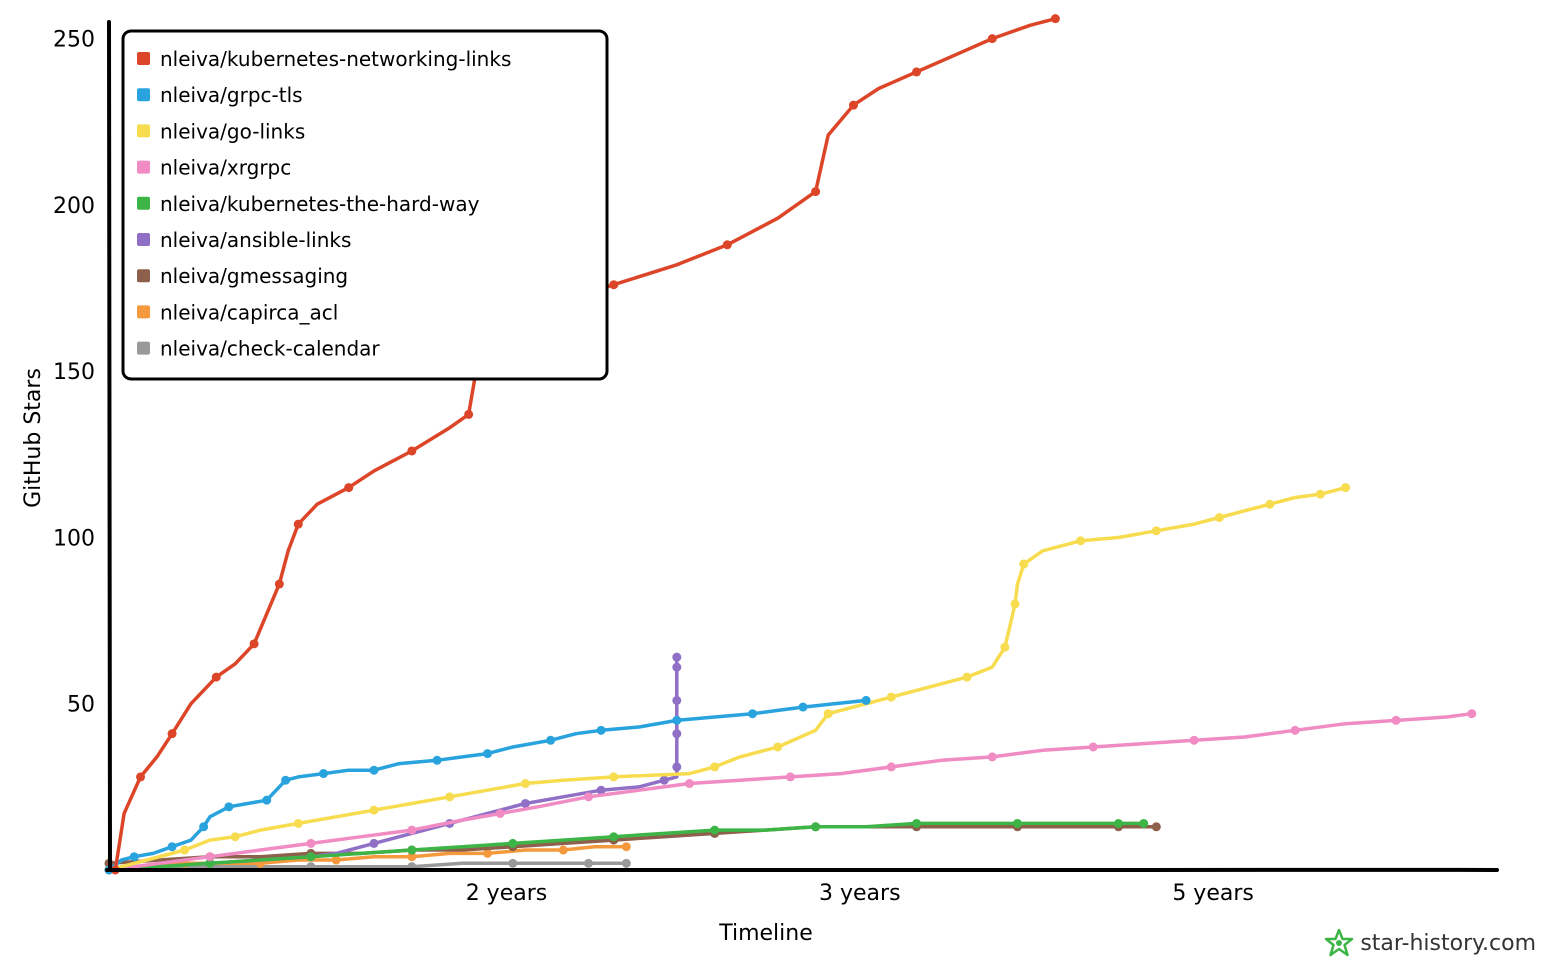 Image resolution: width=1544 pixels, height=962 pixels. Describe the element at coordinates (232, 131) in the screenshot. I see `legend-label: nleiva/go-links` at that location.